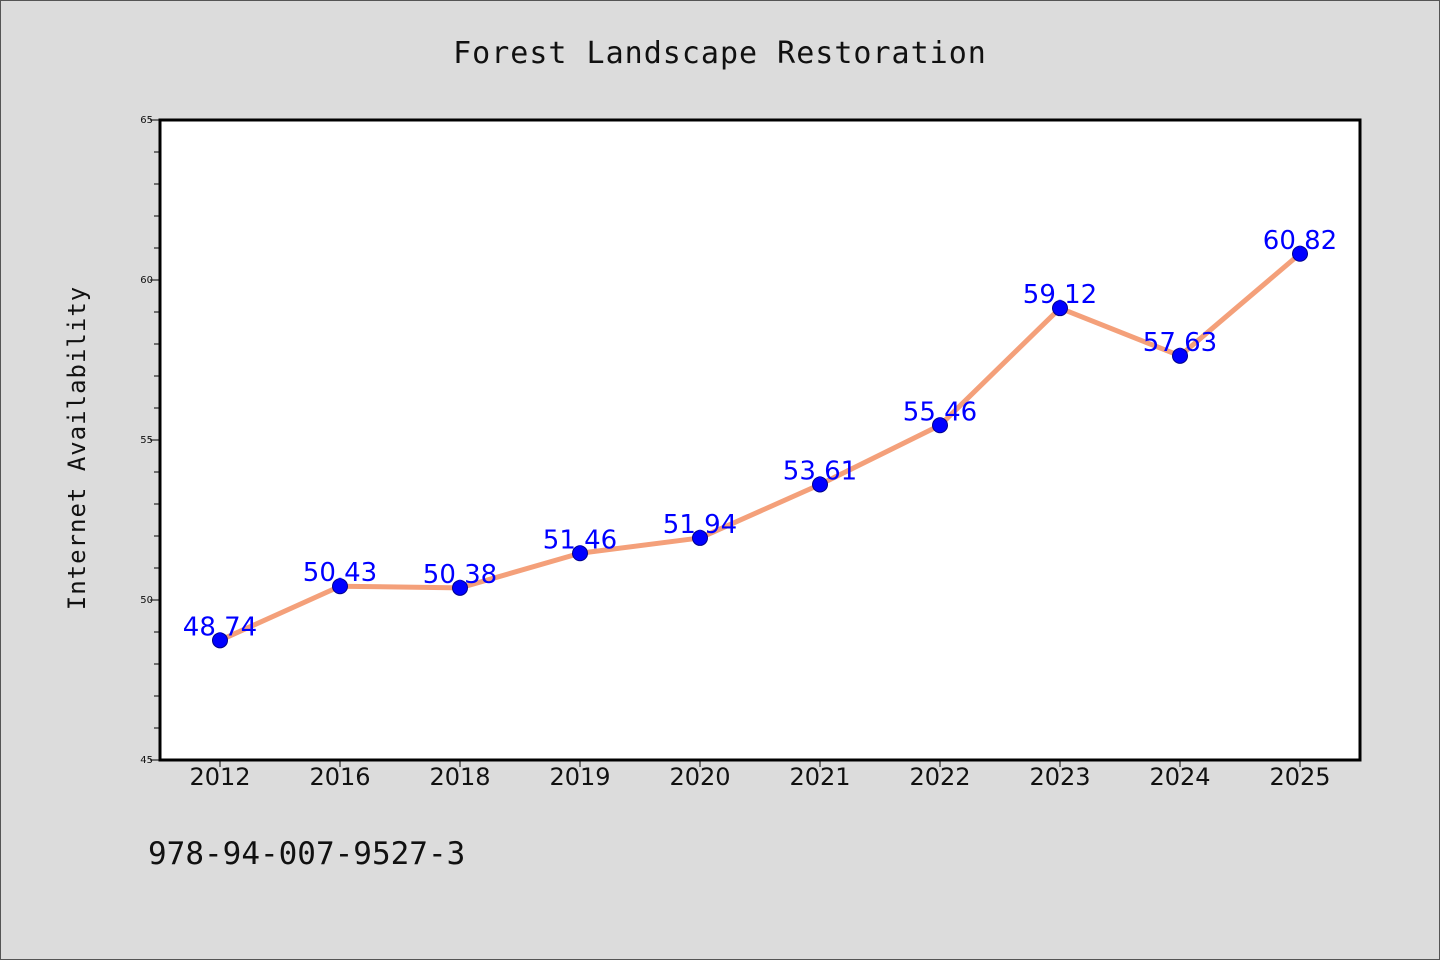 The image size is (1440, 960). Describe the element at coordinates (459, 777) in the screenshot. I see `x-tick-label: 2018` at that location.